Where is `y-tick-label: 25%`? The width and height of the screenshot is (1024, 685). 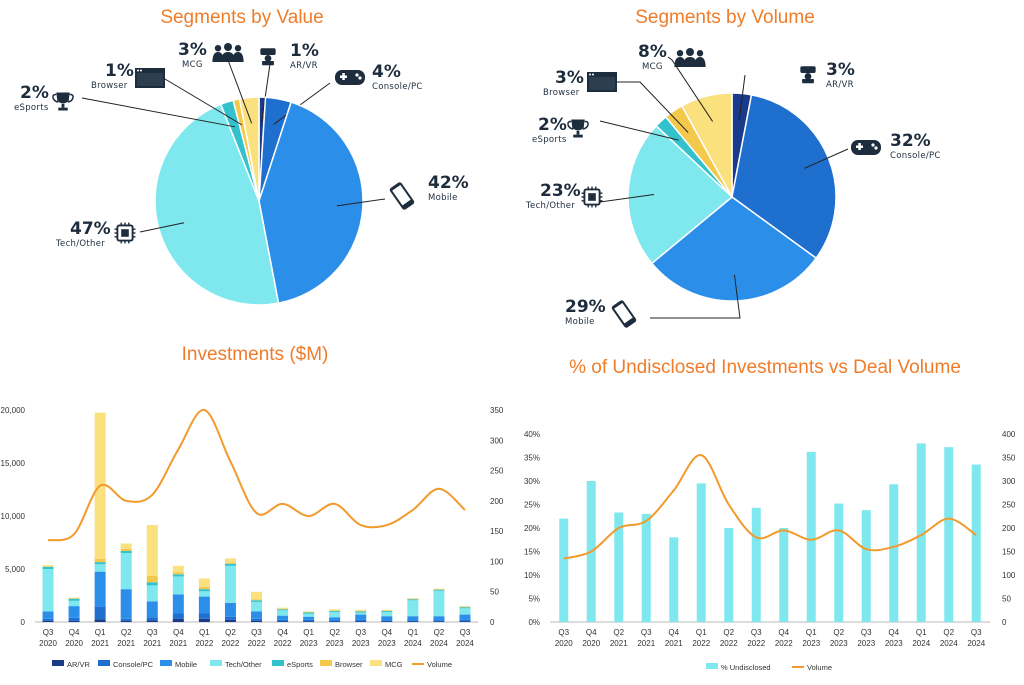 y-tick-label: 25% is located at coordinates (532, 505).